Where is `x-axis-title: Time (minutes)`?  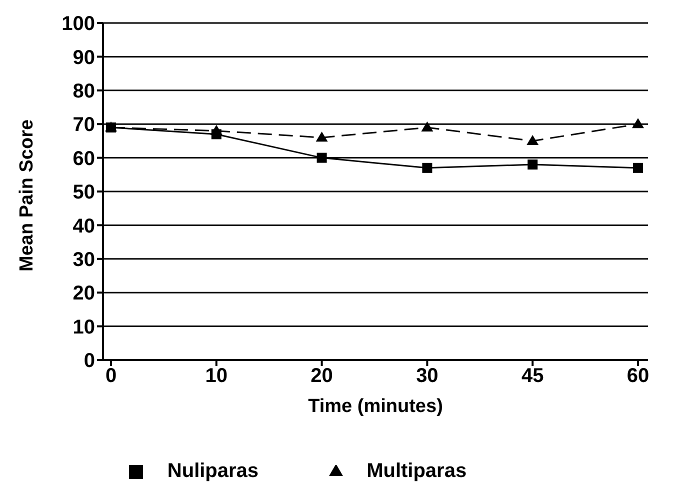
x-axis-title: Time (minutes) is located at coordinates (375, 406).